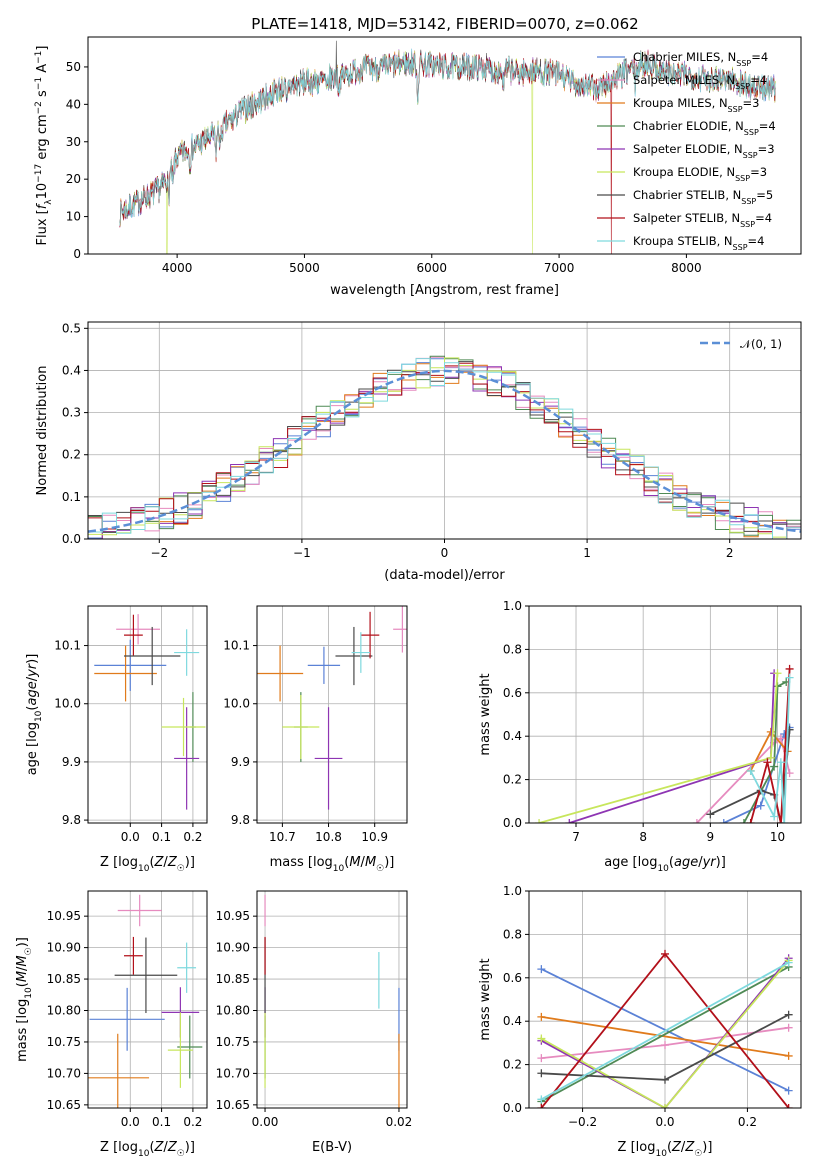 The width and height of the screenshot is (819, 1170). I want to click on y-tick-label: 50, so click(73, 67).